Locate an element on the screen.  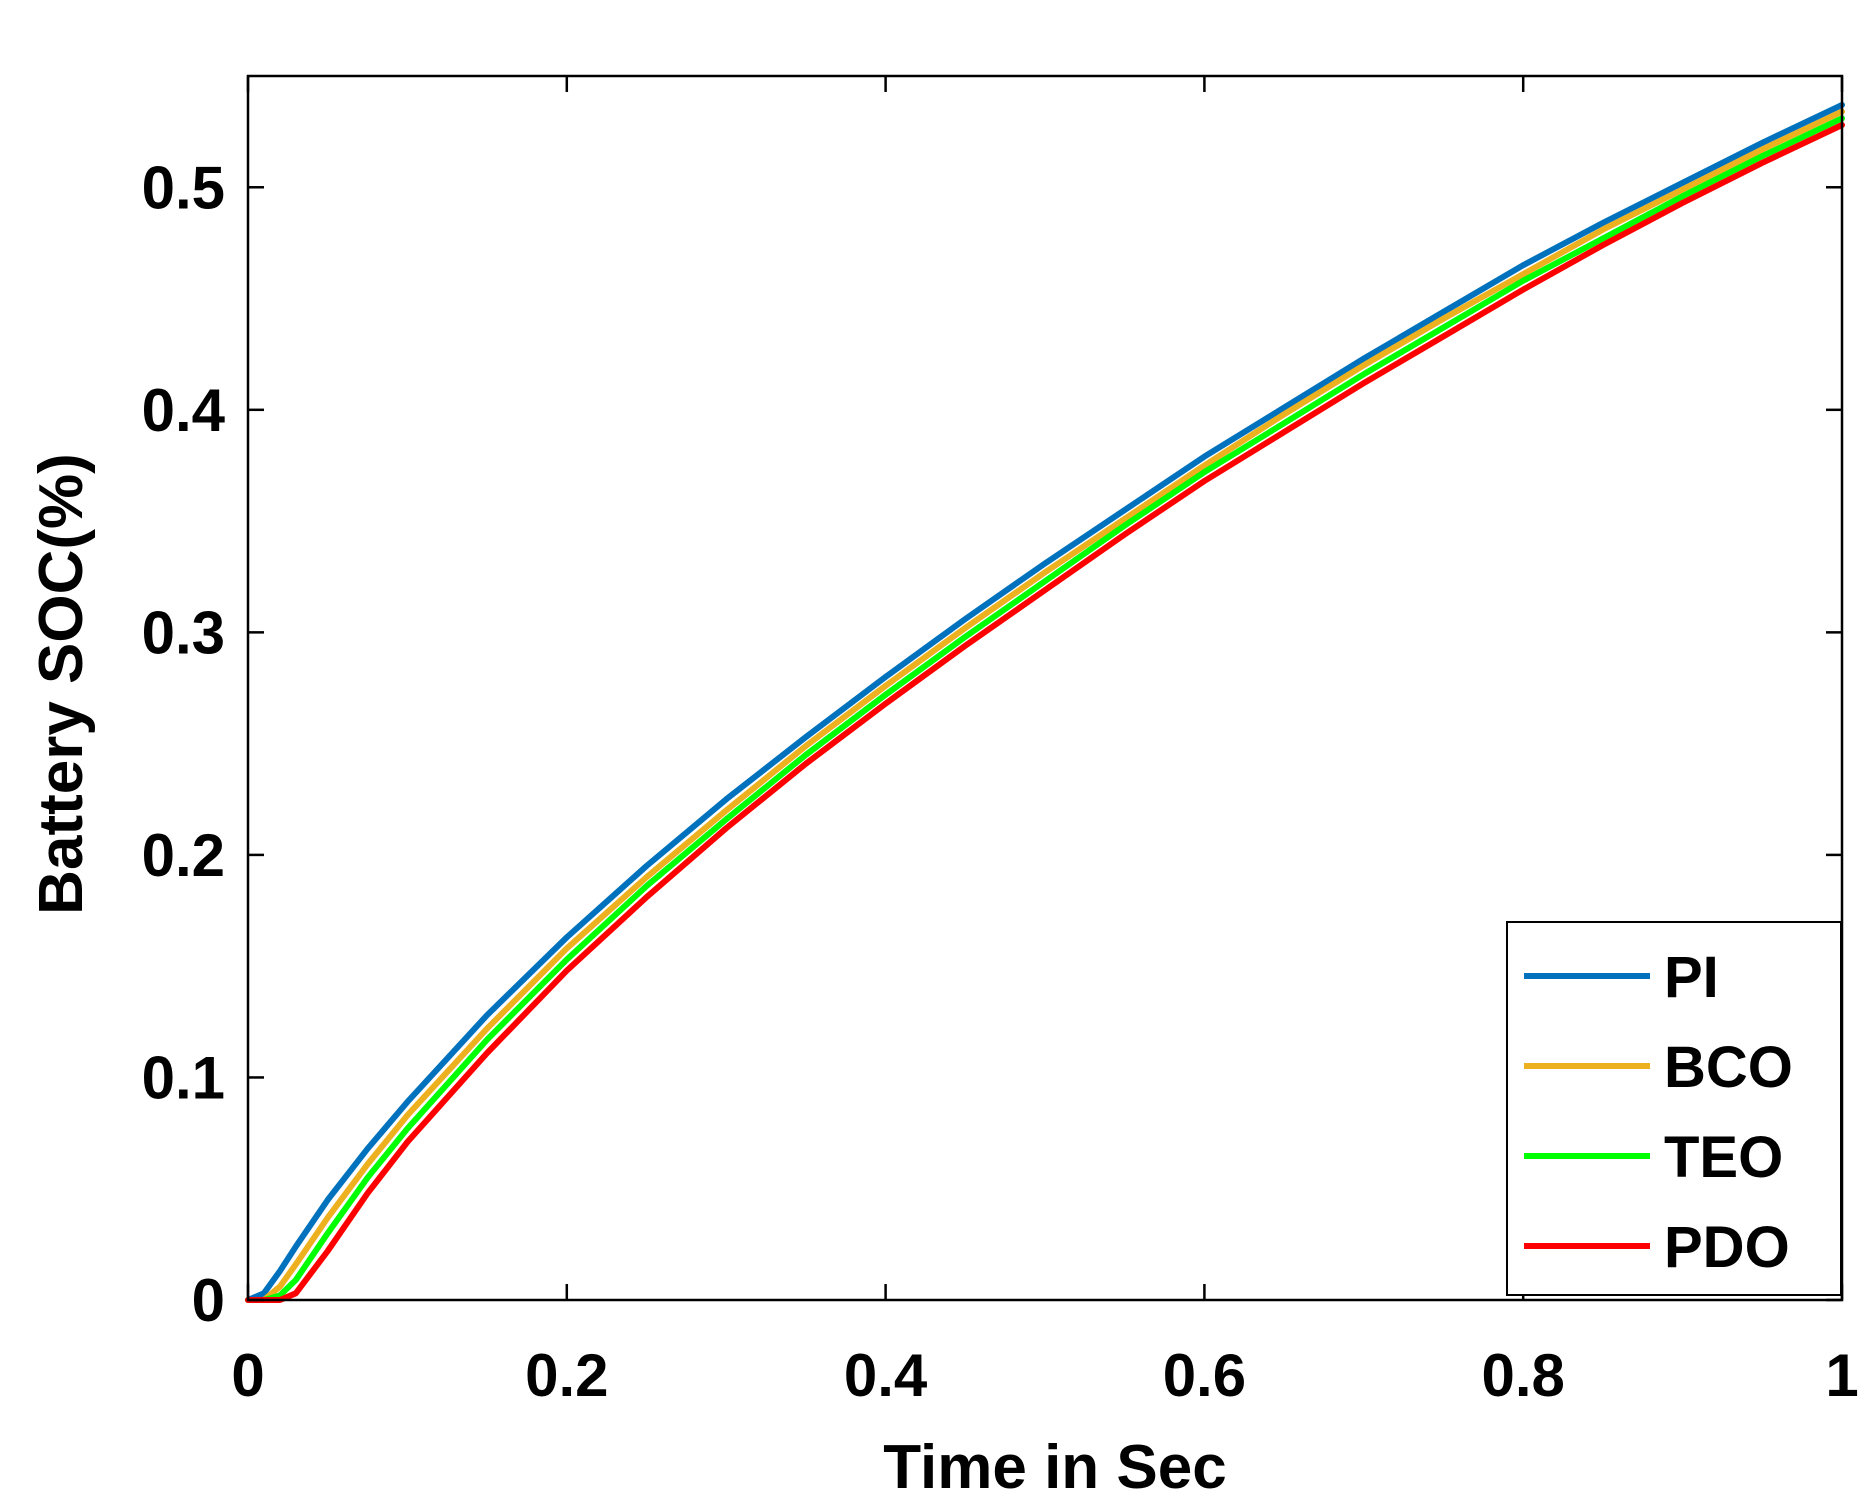
legend-box is located at coordinates (1674, 1108).